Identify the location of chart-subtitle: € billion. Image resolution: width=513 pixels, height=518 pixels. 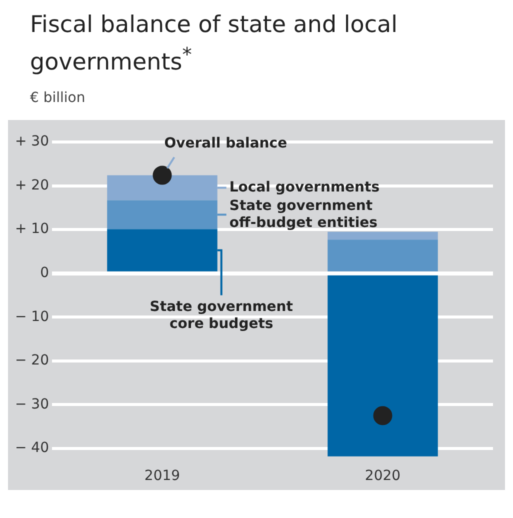
(58, 98).